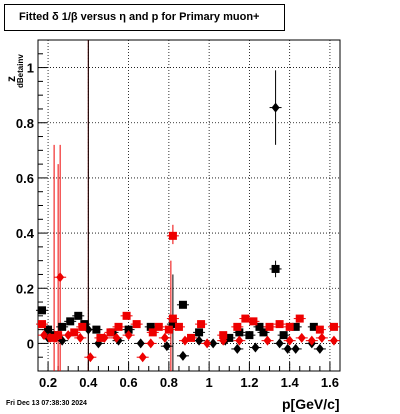  Describe the element at coordinates (25, 178) in the screenshot. I see `y-tick-label: 0.6` at that location.